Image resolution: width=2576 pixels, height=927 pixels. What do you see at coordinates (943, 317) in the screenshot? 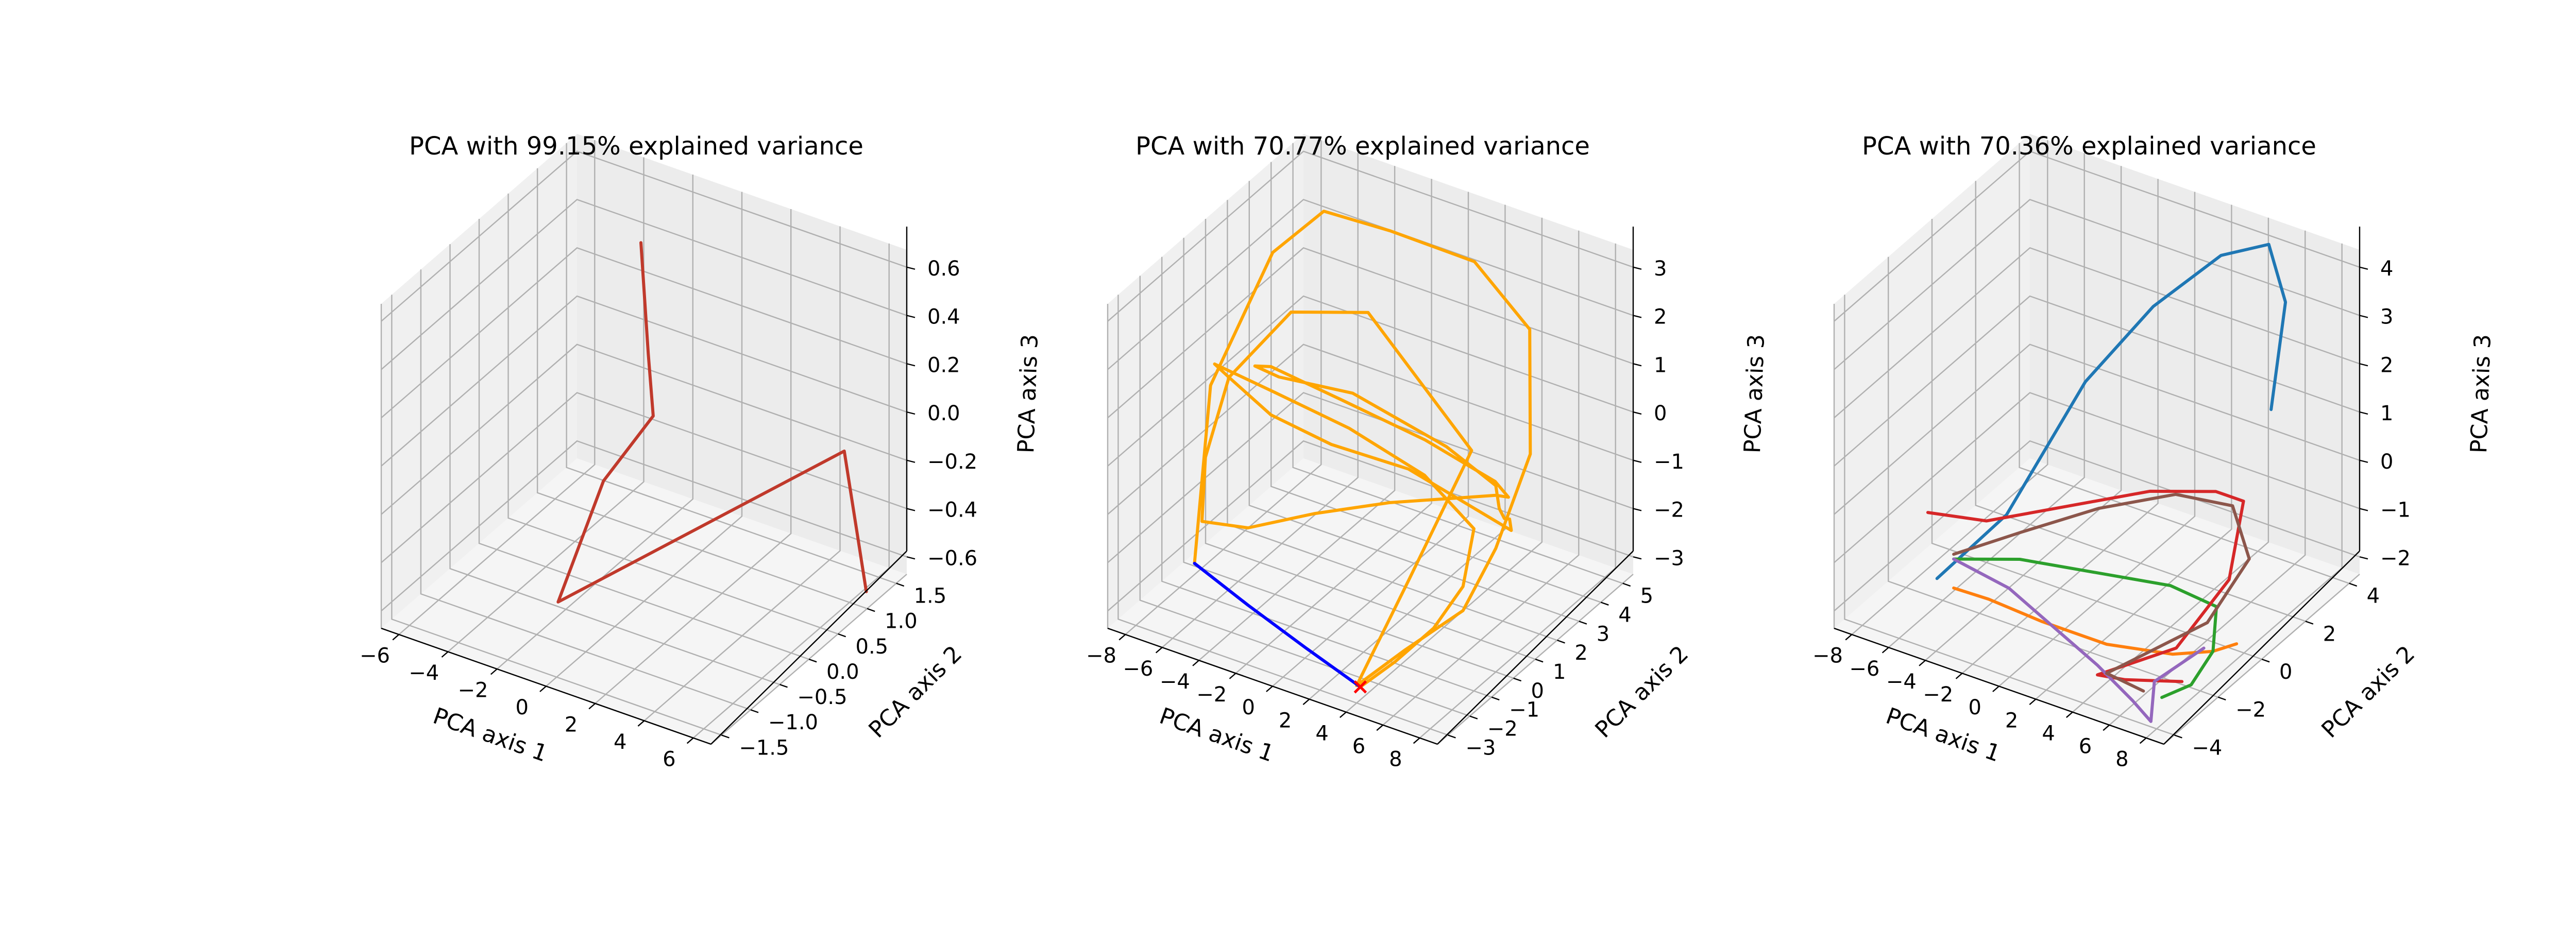
I see `z-tick-label: 0.4` at bounding box center [943, 317].